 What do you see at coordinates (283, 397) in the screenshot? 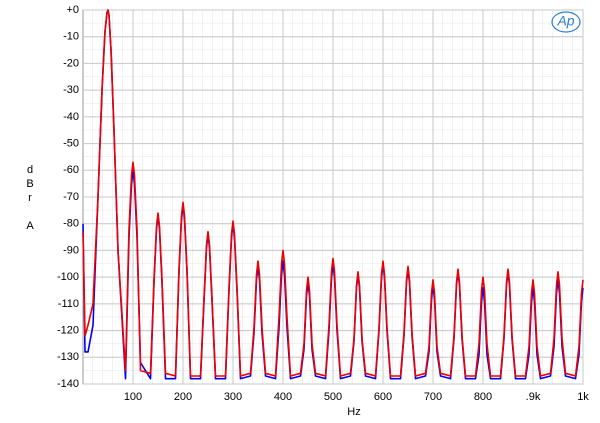
I see `x-tick-label: 400` at bounding box center [283, 397].